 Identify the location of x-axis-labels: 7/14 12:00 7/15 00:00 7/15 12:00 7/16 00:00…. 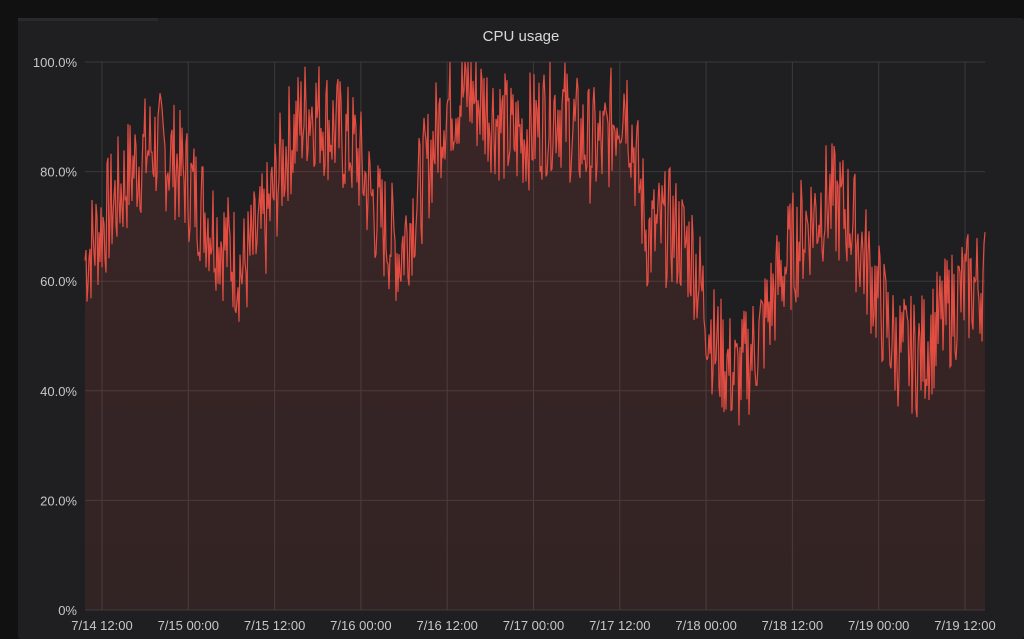
(533, 625).